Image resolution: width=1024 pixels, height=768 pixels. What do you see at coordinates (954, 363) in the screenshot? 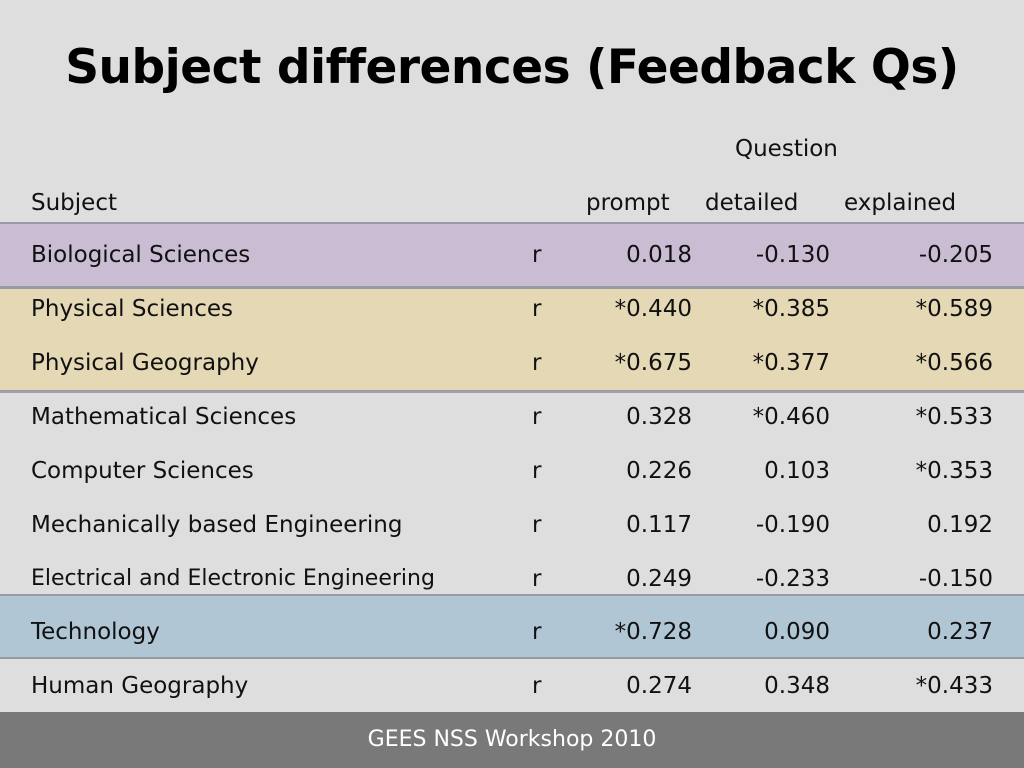
I see `explained-cell: *0.566` at bounding box center [954, 363].